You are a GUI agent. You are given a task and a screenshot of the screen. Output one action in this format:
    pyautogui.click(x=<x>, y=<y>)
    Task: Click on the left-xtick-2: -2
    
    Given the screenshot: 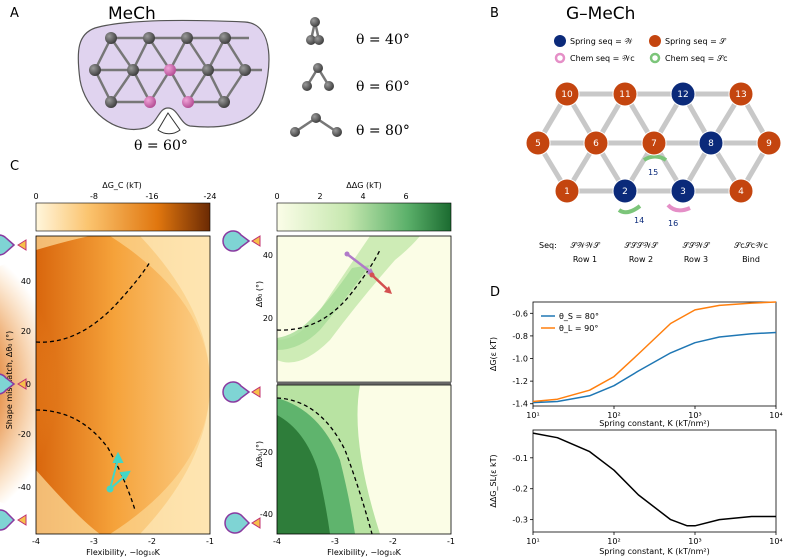 What is the action you would take?
    pyautogui.click(x=152, y=541)
    